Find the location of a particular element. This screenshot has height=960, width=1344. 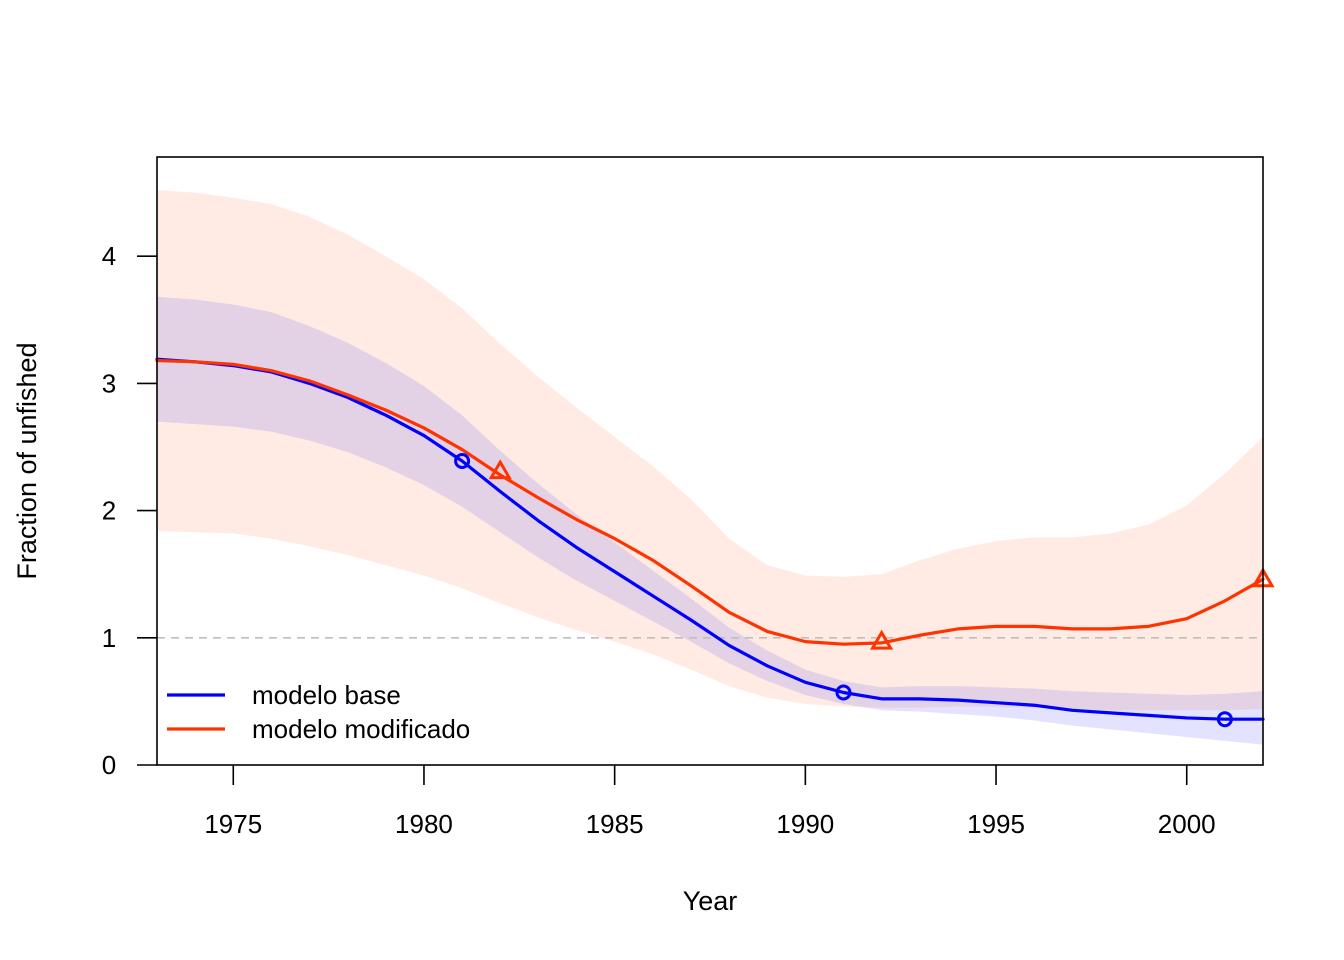

y-tick-label: 3 is located at coordinates (109, 383).